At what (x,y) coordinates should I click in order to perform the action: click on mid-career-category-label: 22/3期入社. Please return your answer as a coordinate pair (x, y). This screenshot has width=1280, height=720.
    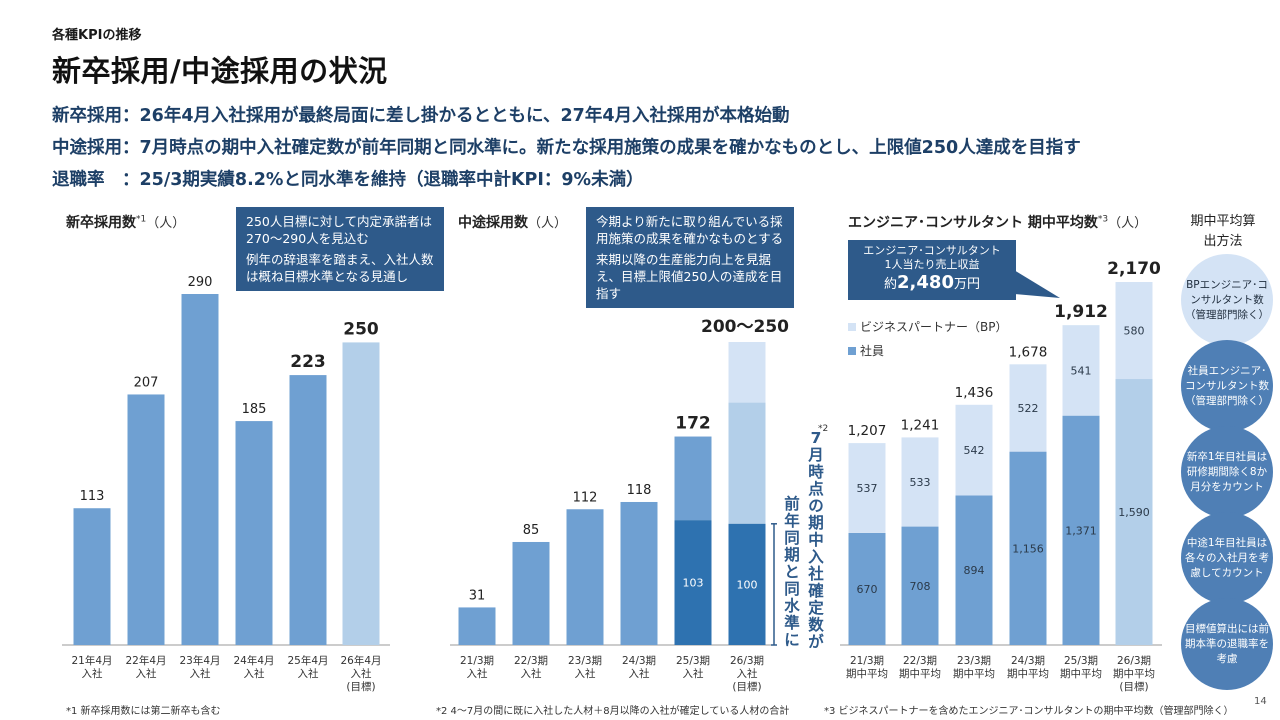
    Looking at the image, I should click on (531, 667).